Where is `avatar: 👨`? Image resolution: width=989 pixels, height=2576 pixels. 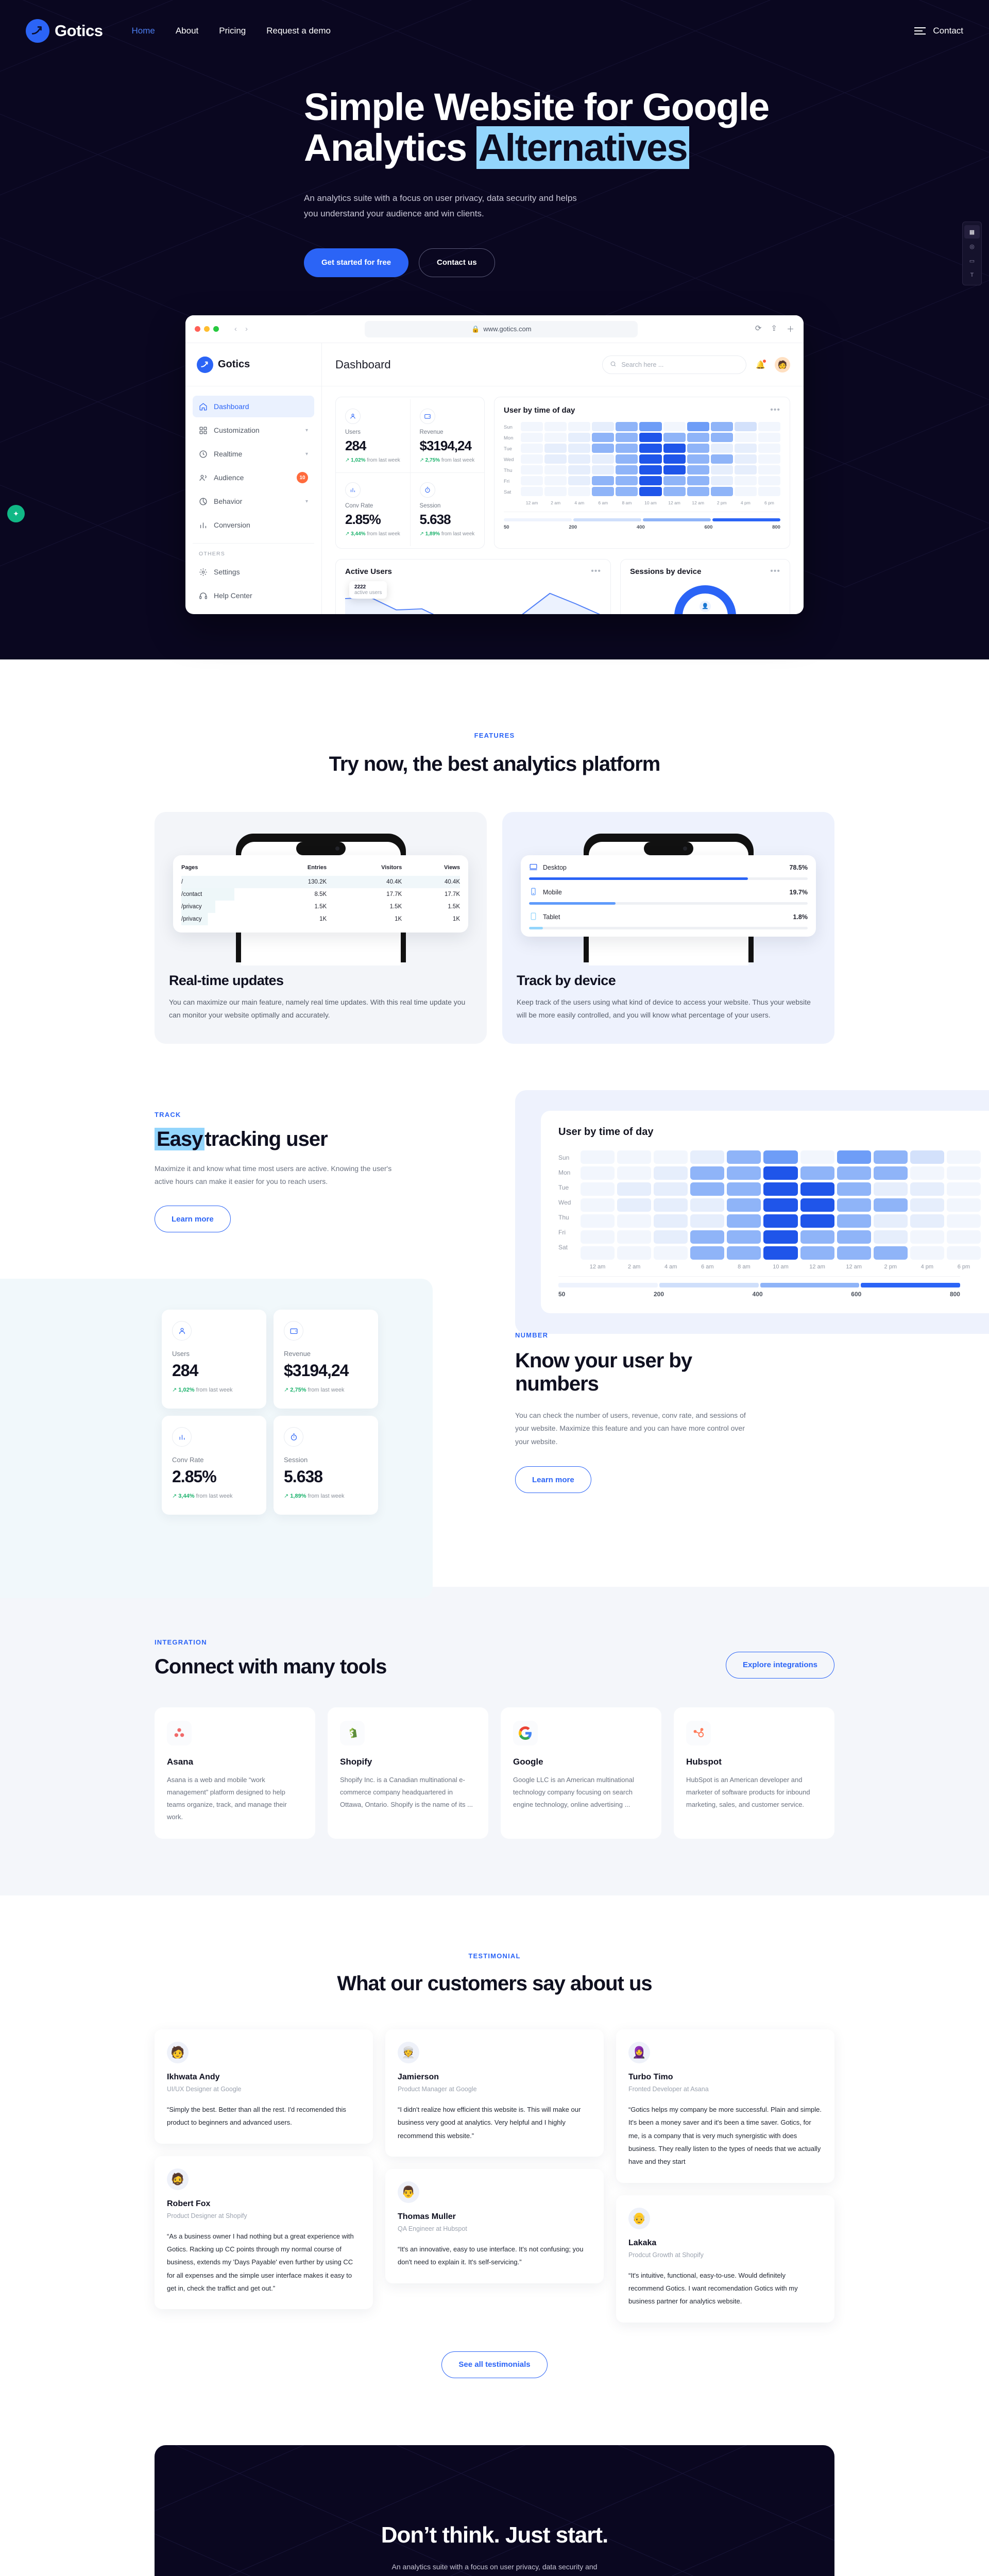
avatar: 👨 is located at coordinates (408, 2192).